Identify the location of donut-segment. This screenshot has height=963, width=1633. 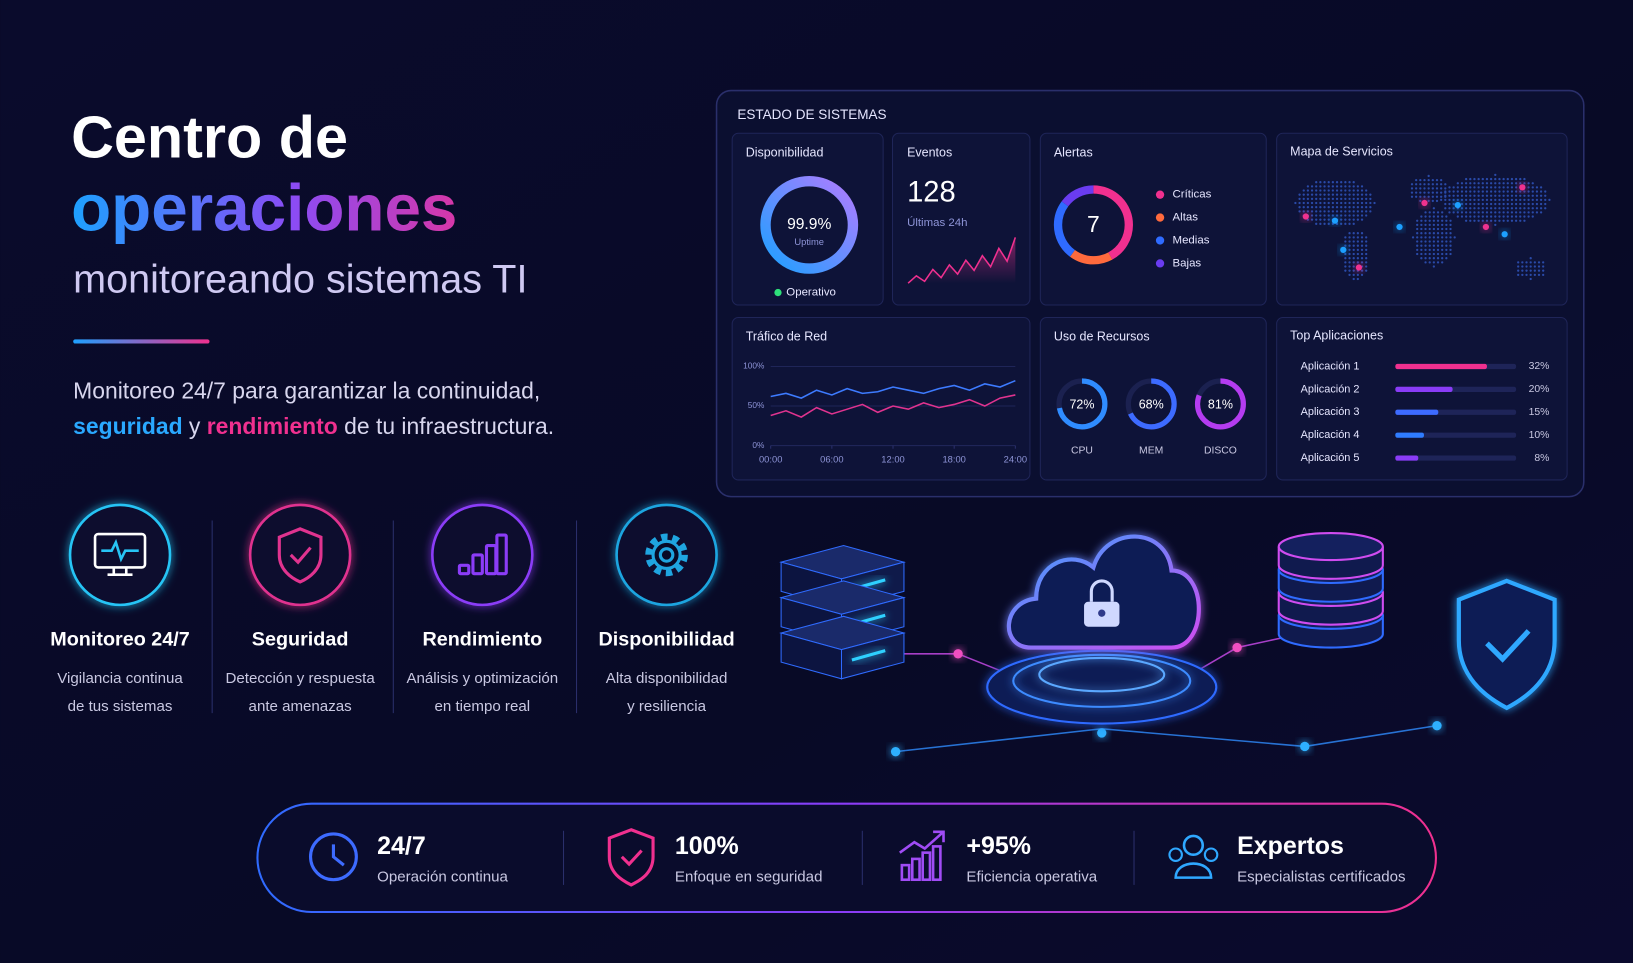
(1093, 225).